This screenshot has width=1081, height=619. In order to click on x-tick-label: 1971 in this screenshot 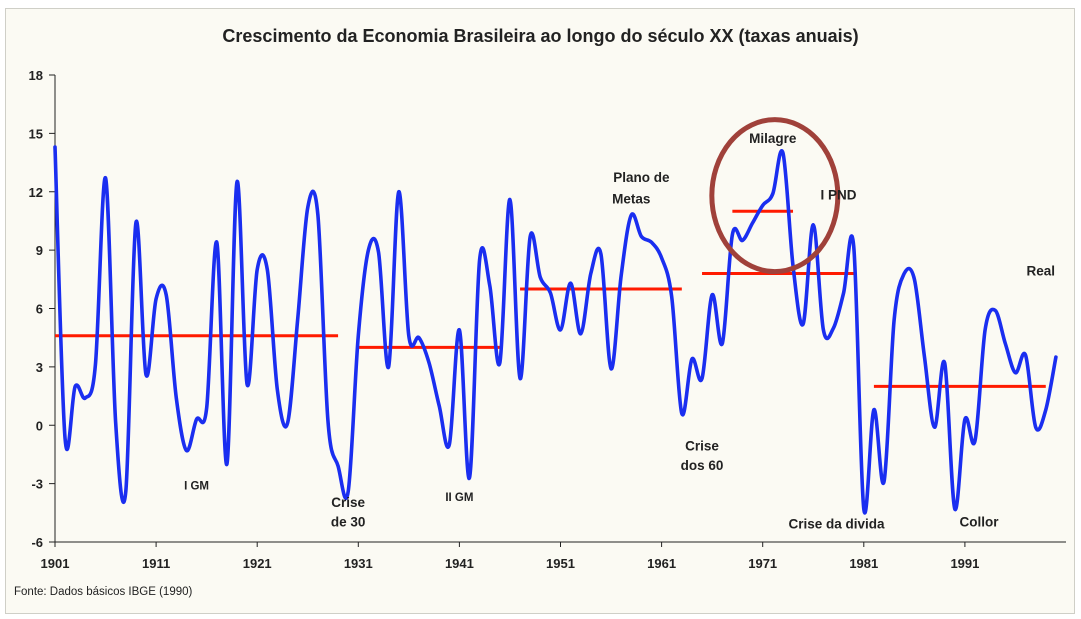, I will do `click(762, 563)`.